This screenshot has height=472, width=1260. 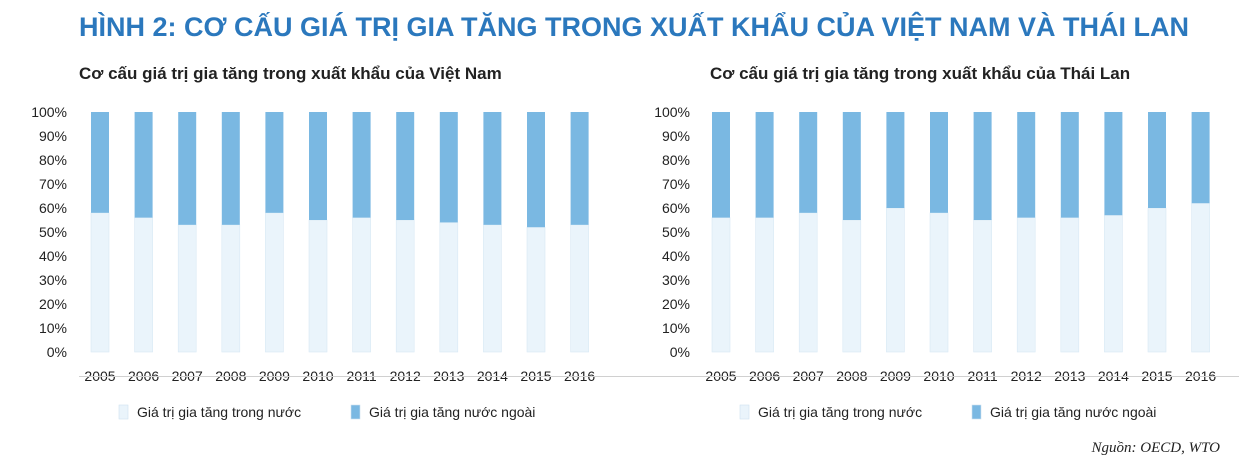 I want to click on source-note: Nguồn: OECD, WTO, so click(x=1155, y=448).